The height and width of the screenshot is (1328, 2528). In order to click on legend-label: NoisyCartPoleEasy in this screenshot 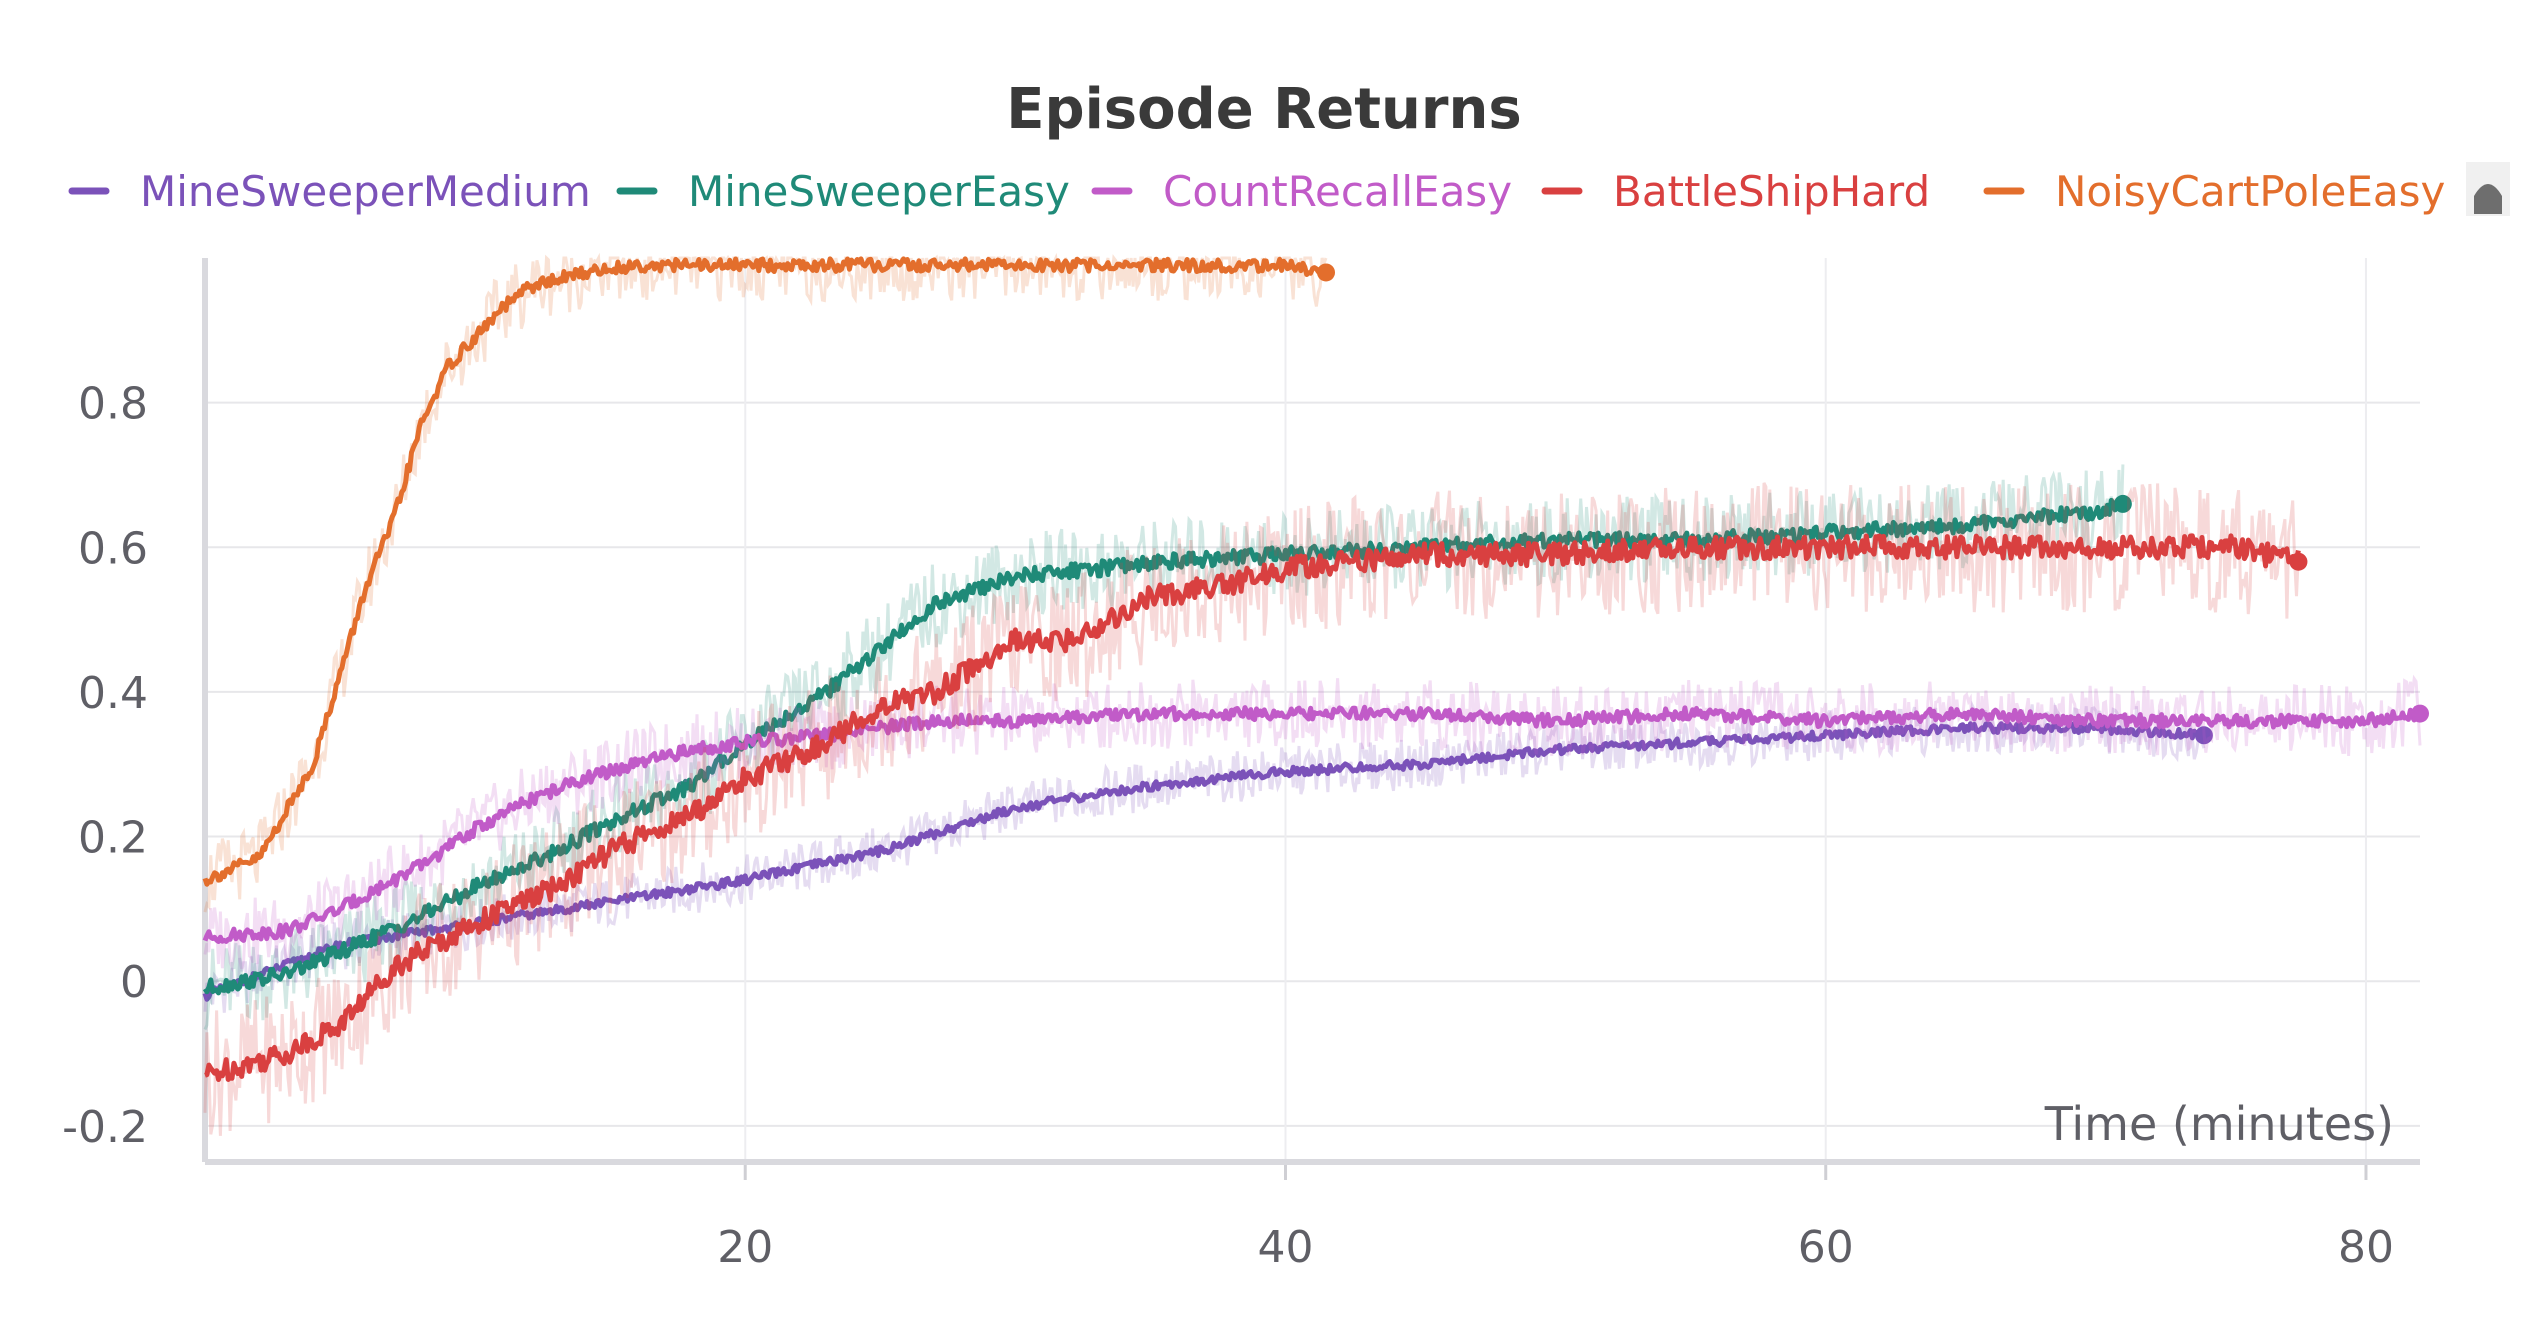, I will do `click(2250, 191)`.